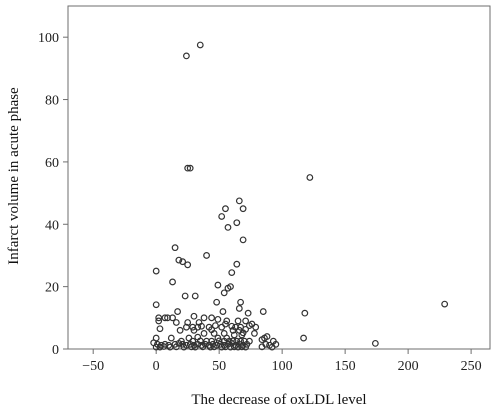 Image resolution: width=500 pixels, height=413 pixels. What do you see at coordinates (471, 366) in the screenshot?
I see `x-tick-label: 250` at bounding box center [471, 366].